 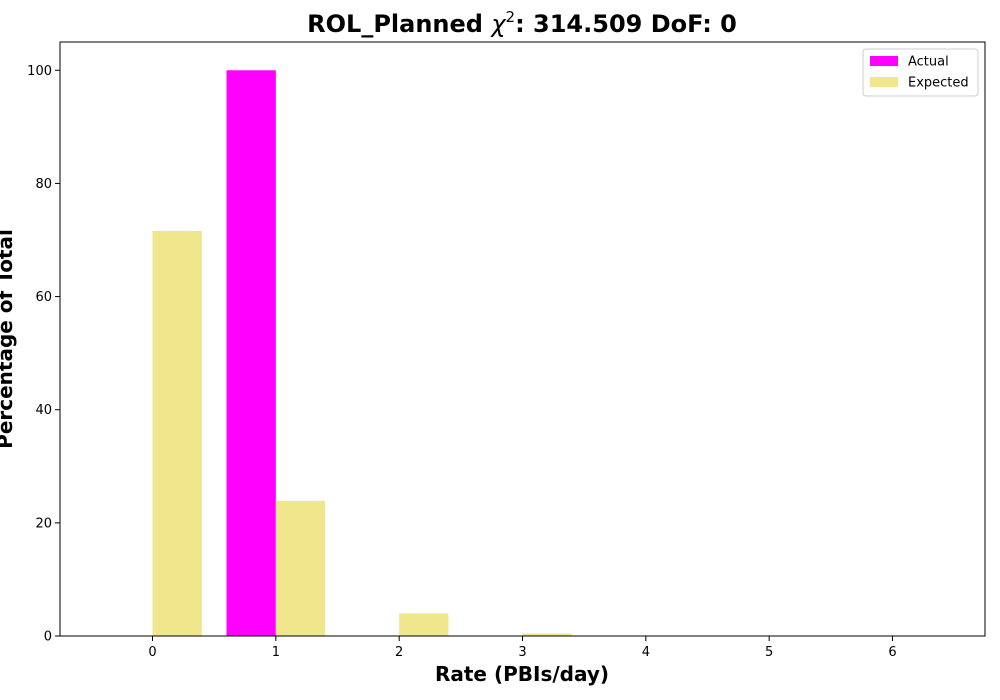 I want to click on y-tick-label: 60, so click(x=43, y=297).